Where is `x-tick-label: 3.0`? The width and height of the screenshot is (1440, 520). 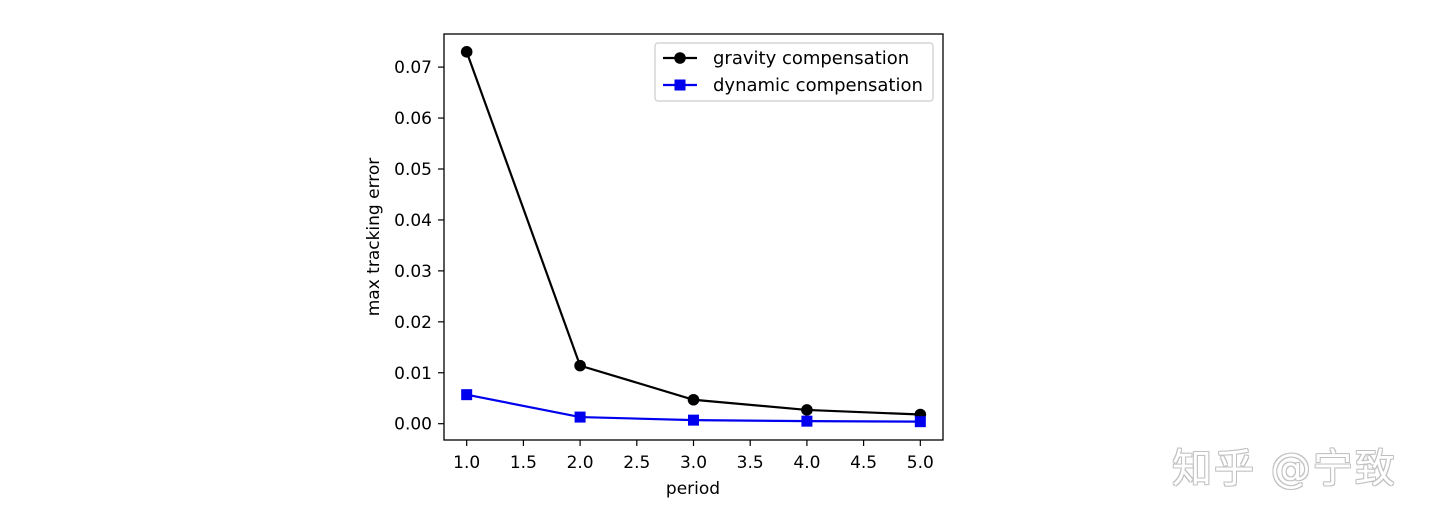
x-tick-label: 3.0 is located at coordinates (693, 463).